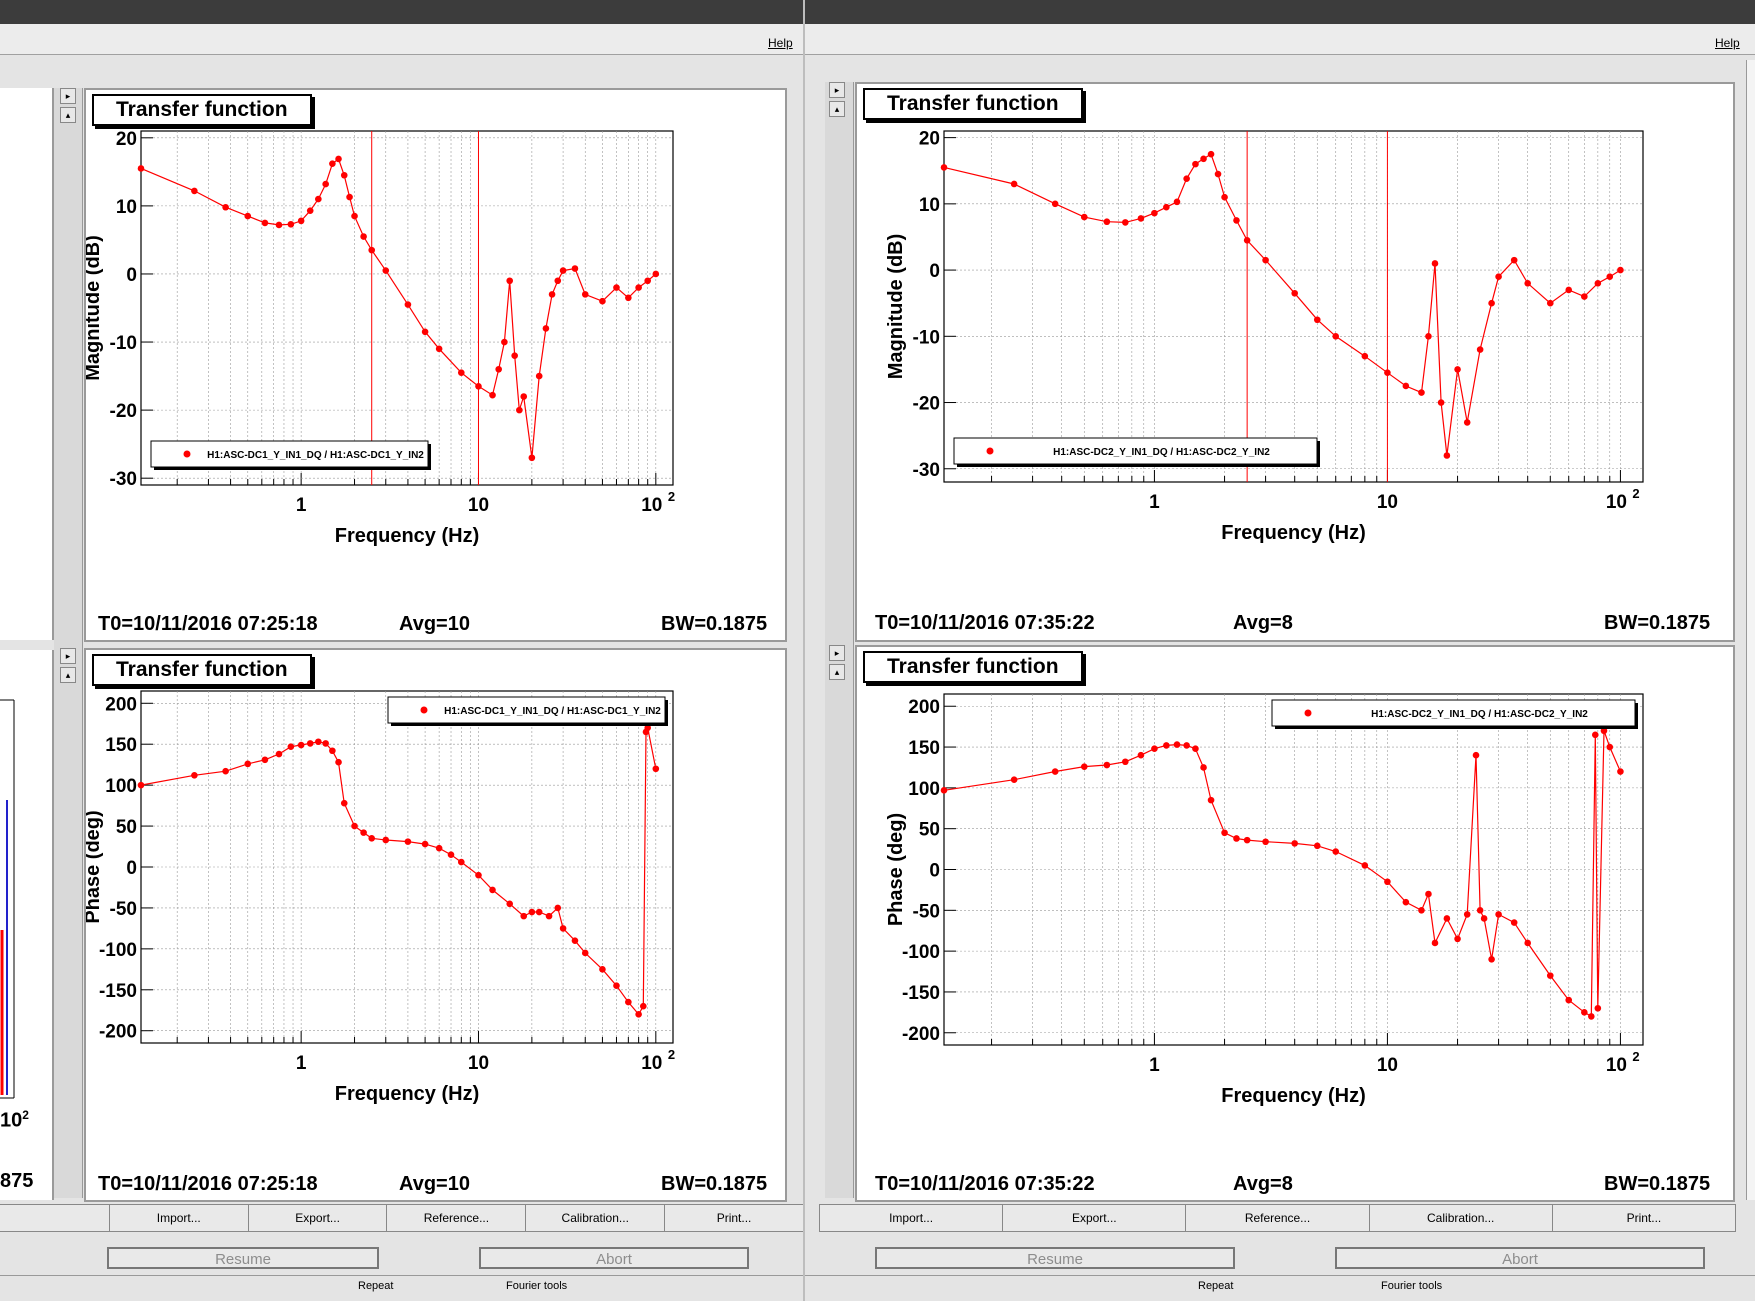 This screenshot has height=1301, width=1755. Describe the element at coordinates (126, 207) in the screenshot. I see `y-tick-label: 10` at that location.